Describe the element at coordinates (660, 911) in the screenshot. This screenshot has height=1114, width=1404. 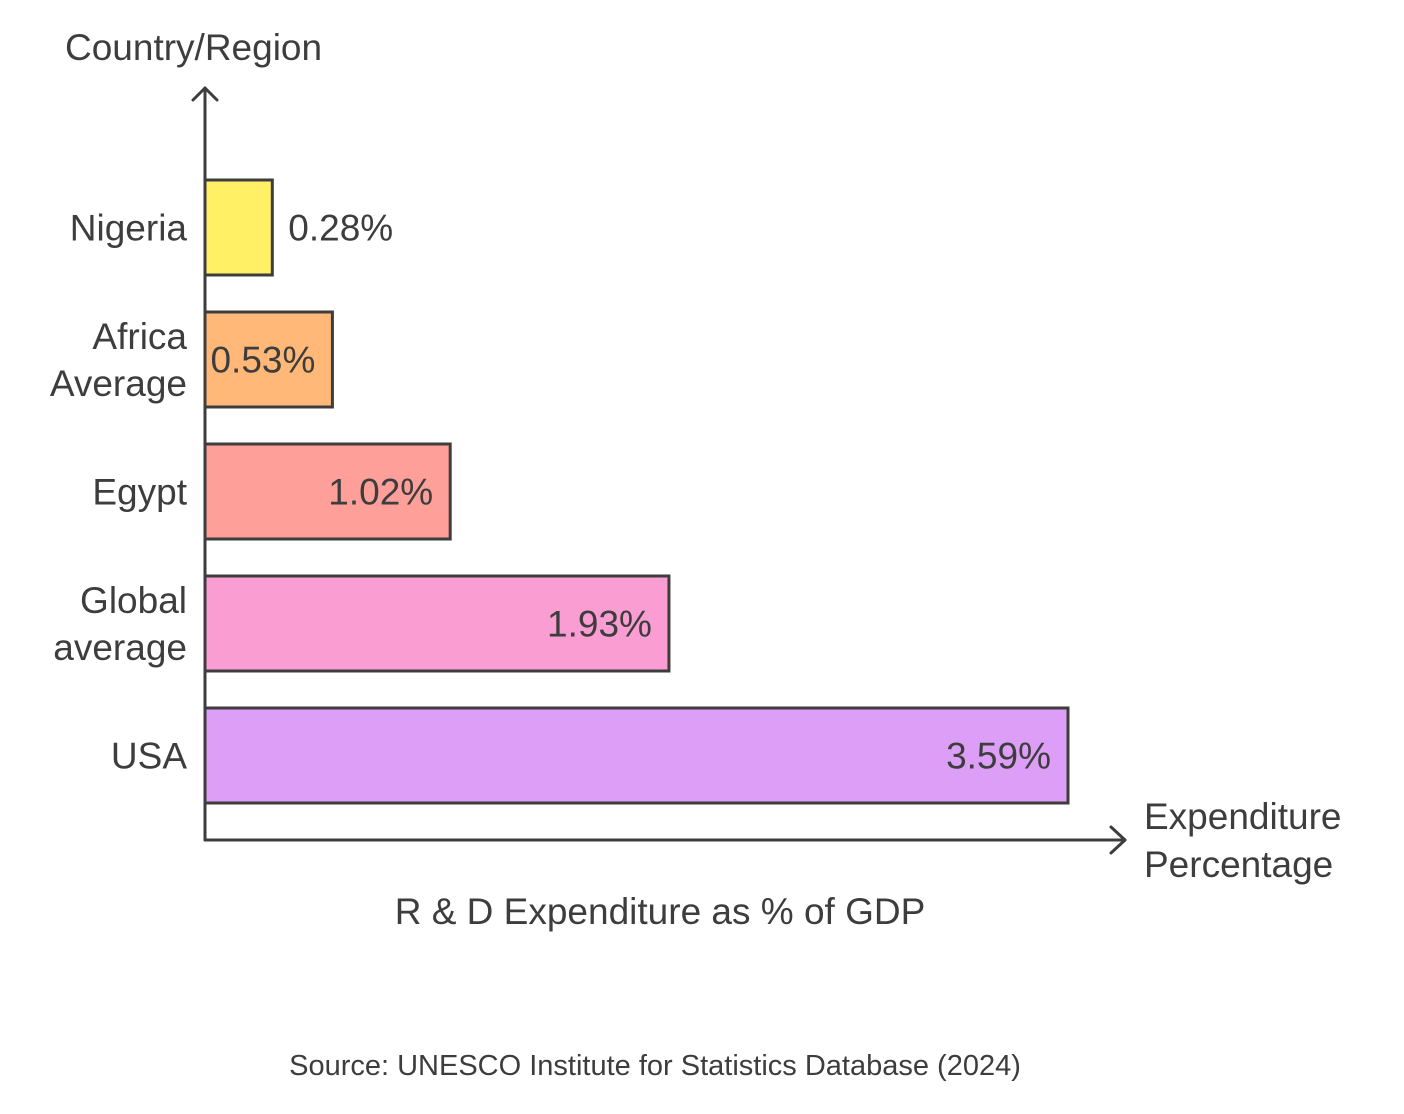
I see `chart-title: R & D Expenditure as % of GDP` at that location.